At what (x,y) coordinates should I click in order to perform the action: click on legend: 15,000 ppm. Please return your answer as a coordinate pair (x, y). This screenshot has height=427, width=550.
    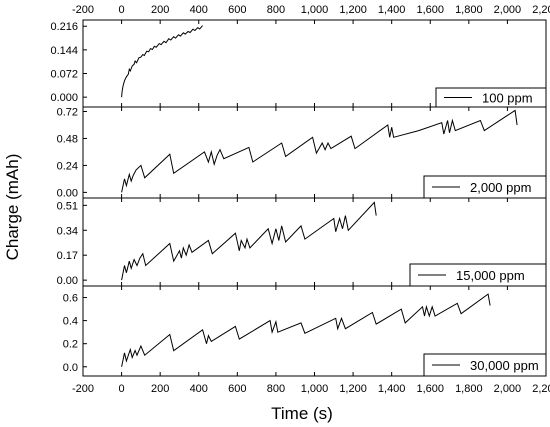
    Looking at the image, I should click on (478, 275).